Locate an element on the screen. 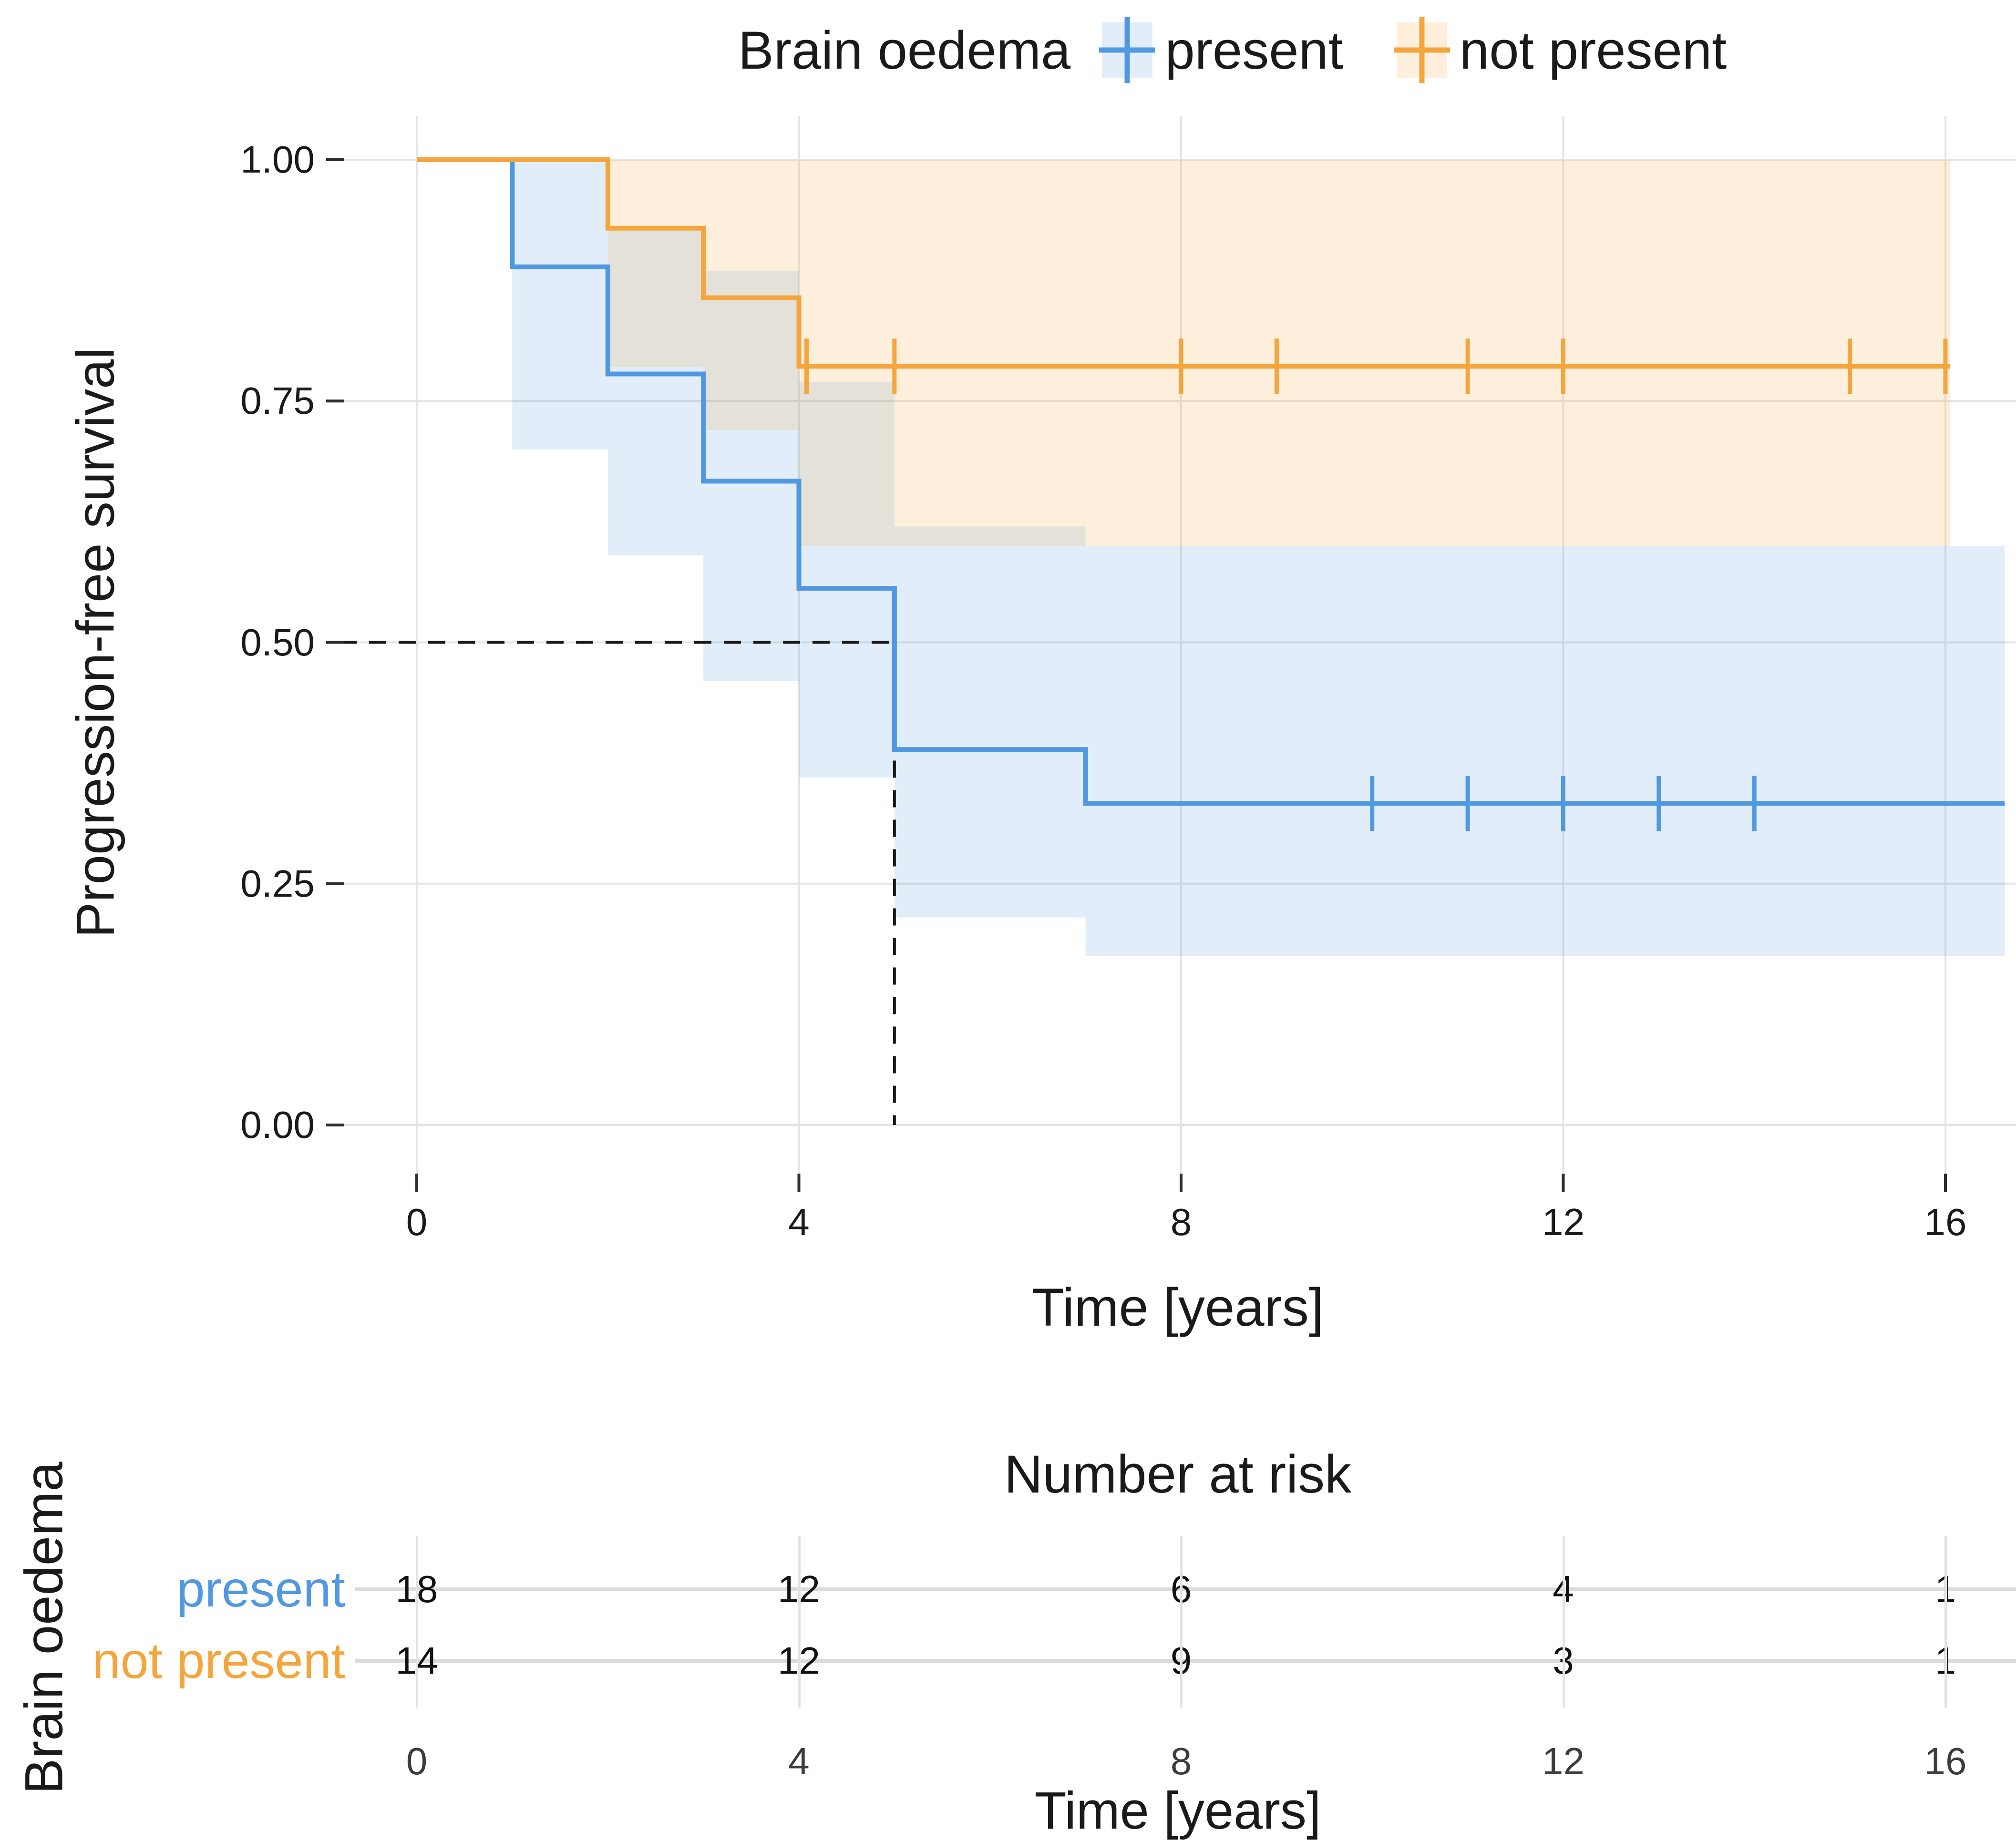  risk-table-tick-label: 8 is located at coordinates (1181, 1761).